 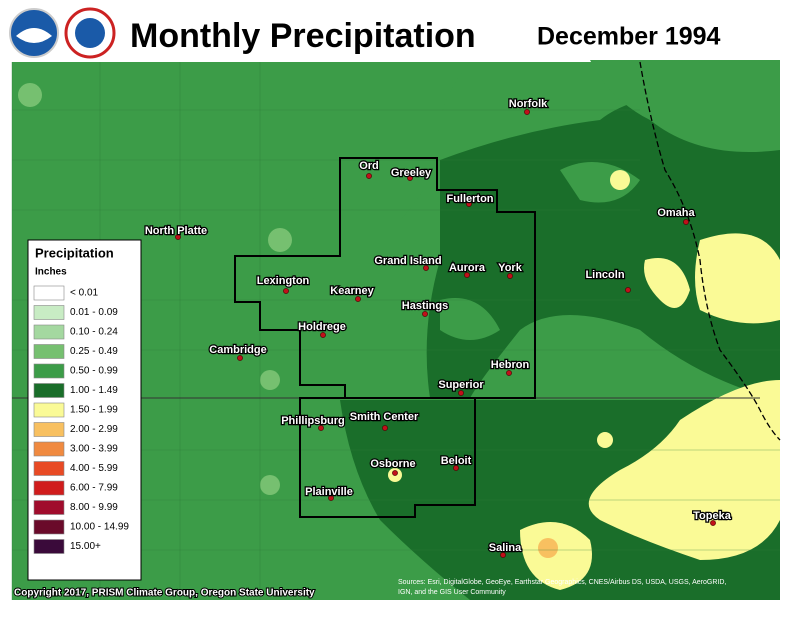 I want to click on city-label: Omaha, so click(x=676, y=213).